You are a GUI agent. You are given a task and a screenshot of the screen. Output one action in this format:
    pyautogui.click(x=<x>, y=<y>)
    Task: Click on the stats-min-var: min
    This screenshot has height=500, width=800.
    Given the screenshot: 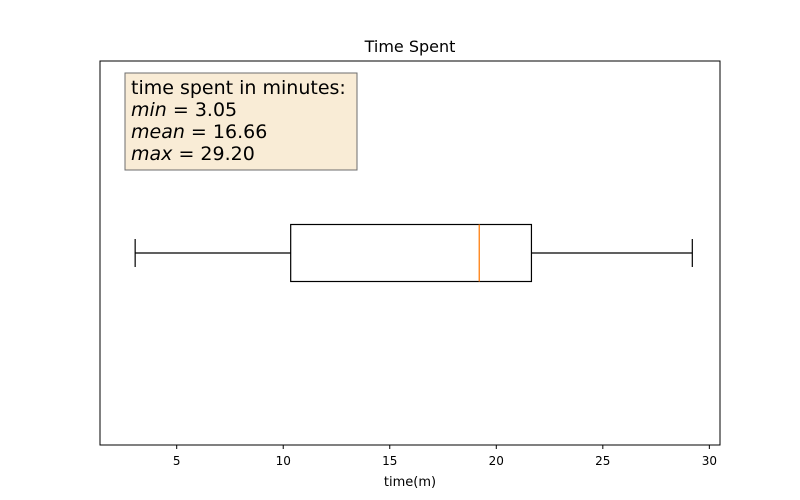 What is the action you would take?
    pyautogui.click(x=149, y=110)
    